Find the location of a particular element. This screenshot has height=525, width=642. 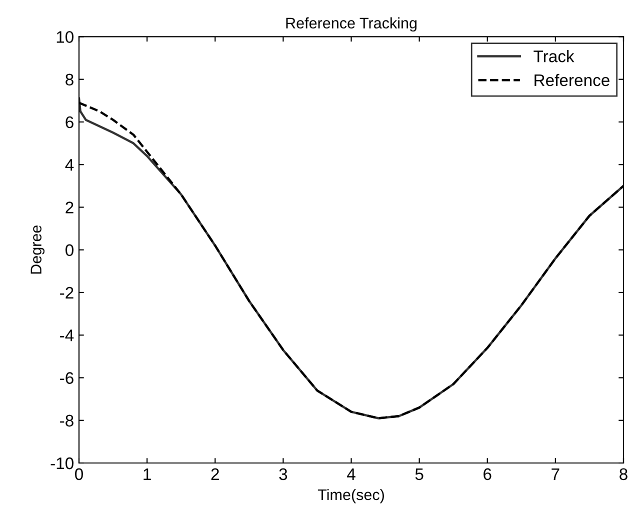

x-tick-label: 5 is located at coordinates (419, 474).